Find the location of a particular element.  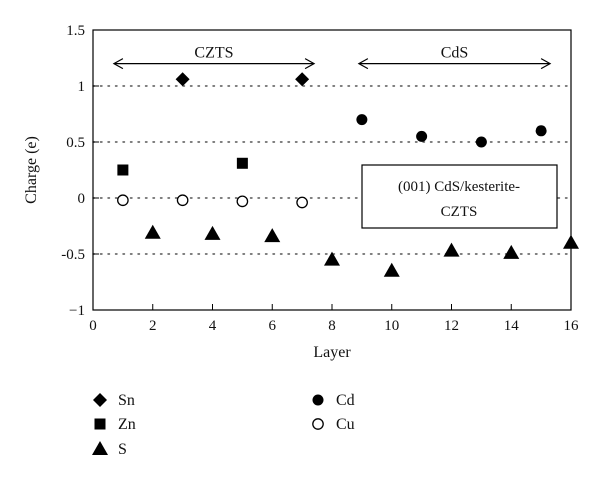

y-tick-label: 1 is located at coordinates (82, 87).